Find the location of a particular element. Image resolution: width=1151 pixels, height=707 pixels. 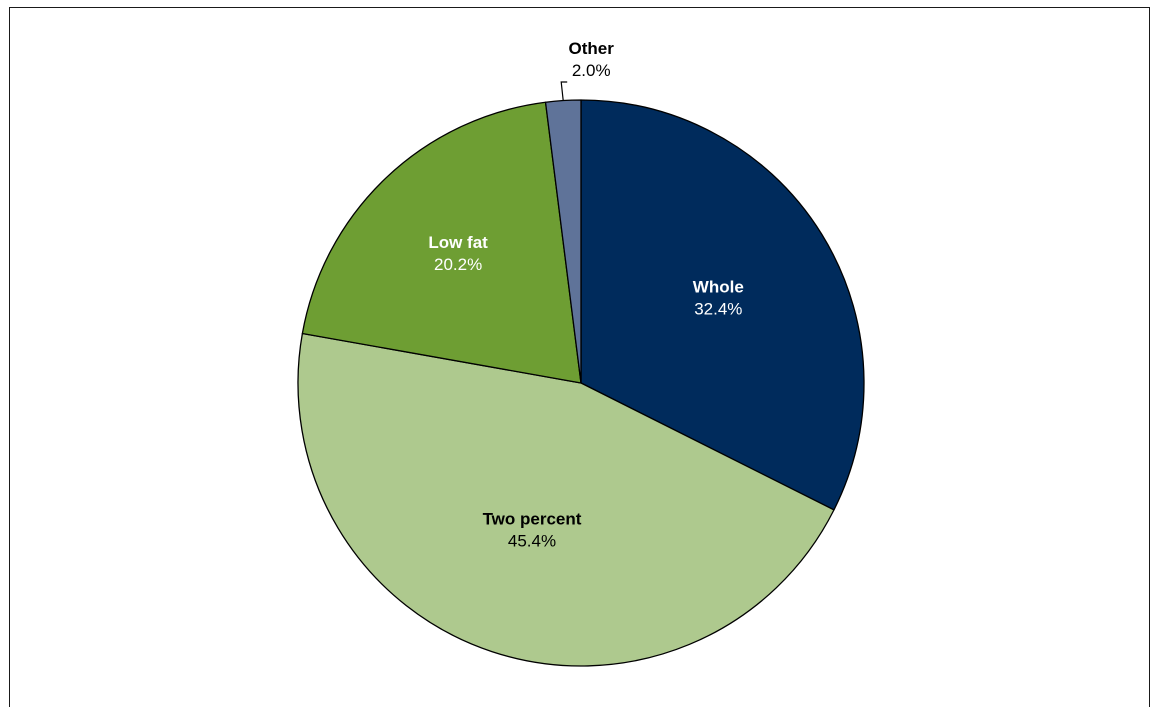

slice-label-whole: Whole is located at coordinates (718, 286).